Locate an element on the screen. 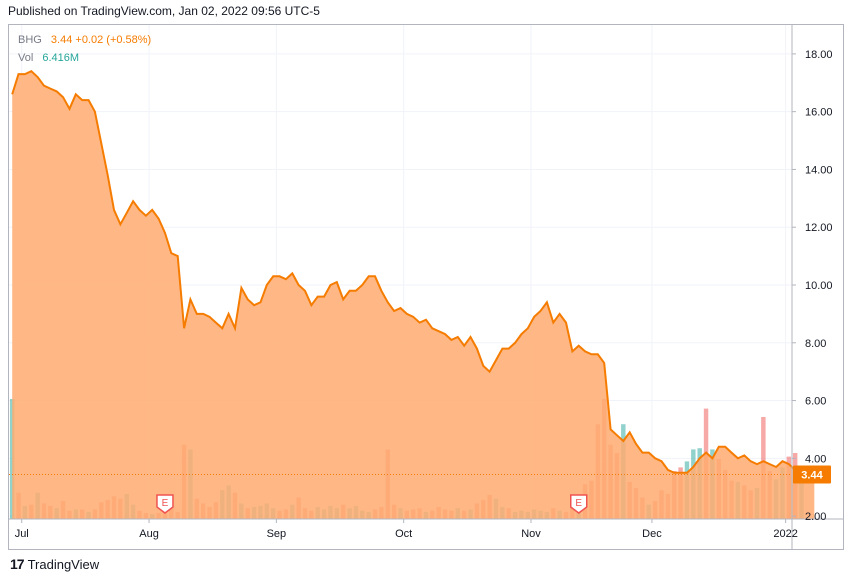 The height and width of the screenshot is (582, 852). y-tick-label: 10.00 is located at coordinates (819, 286).